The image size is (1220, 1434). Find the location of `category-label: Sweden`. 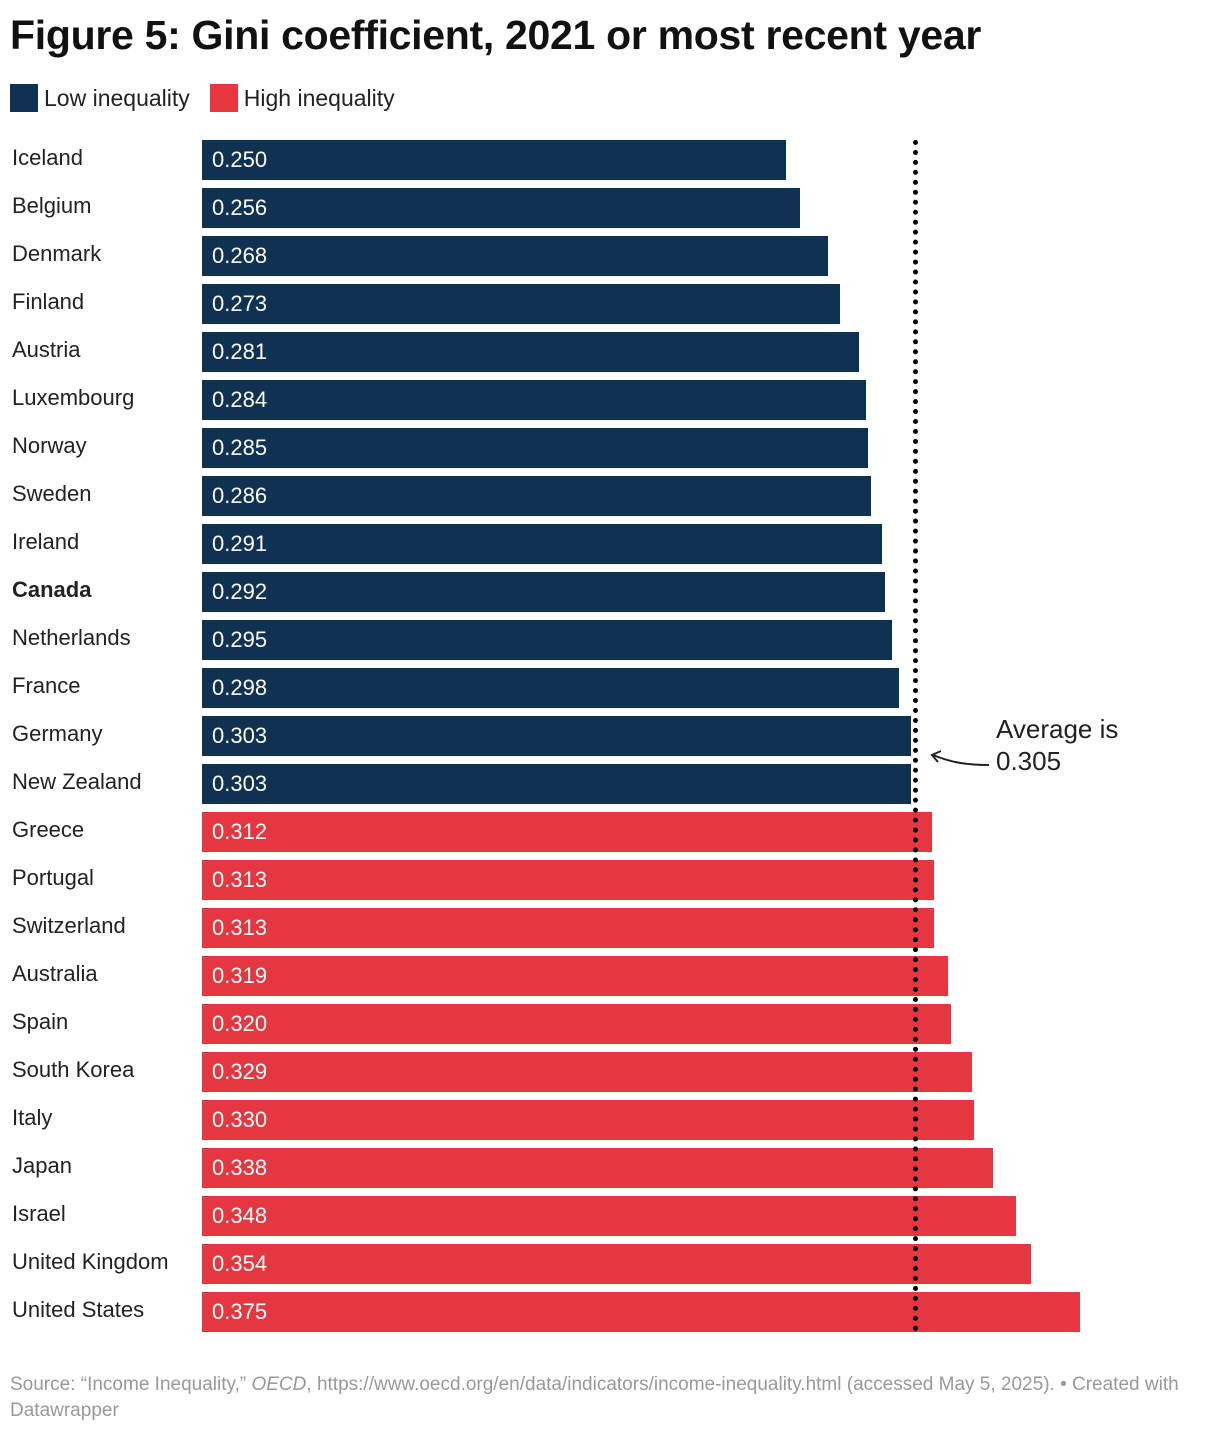

category-label: Sweden is located at coordinates (52, 493).